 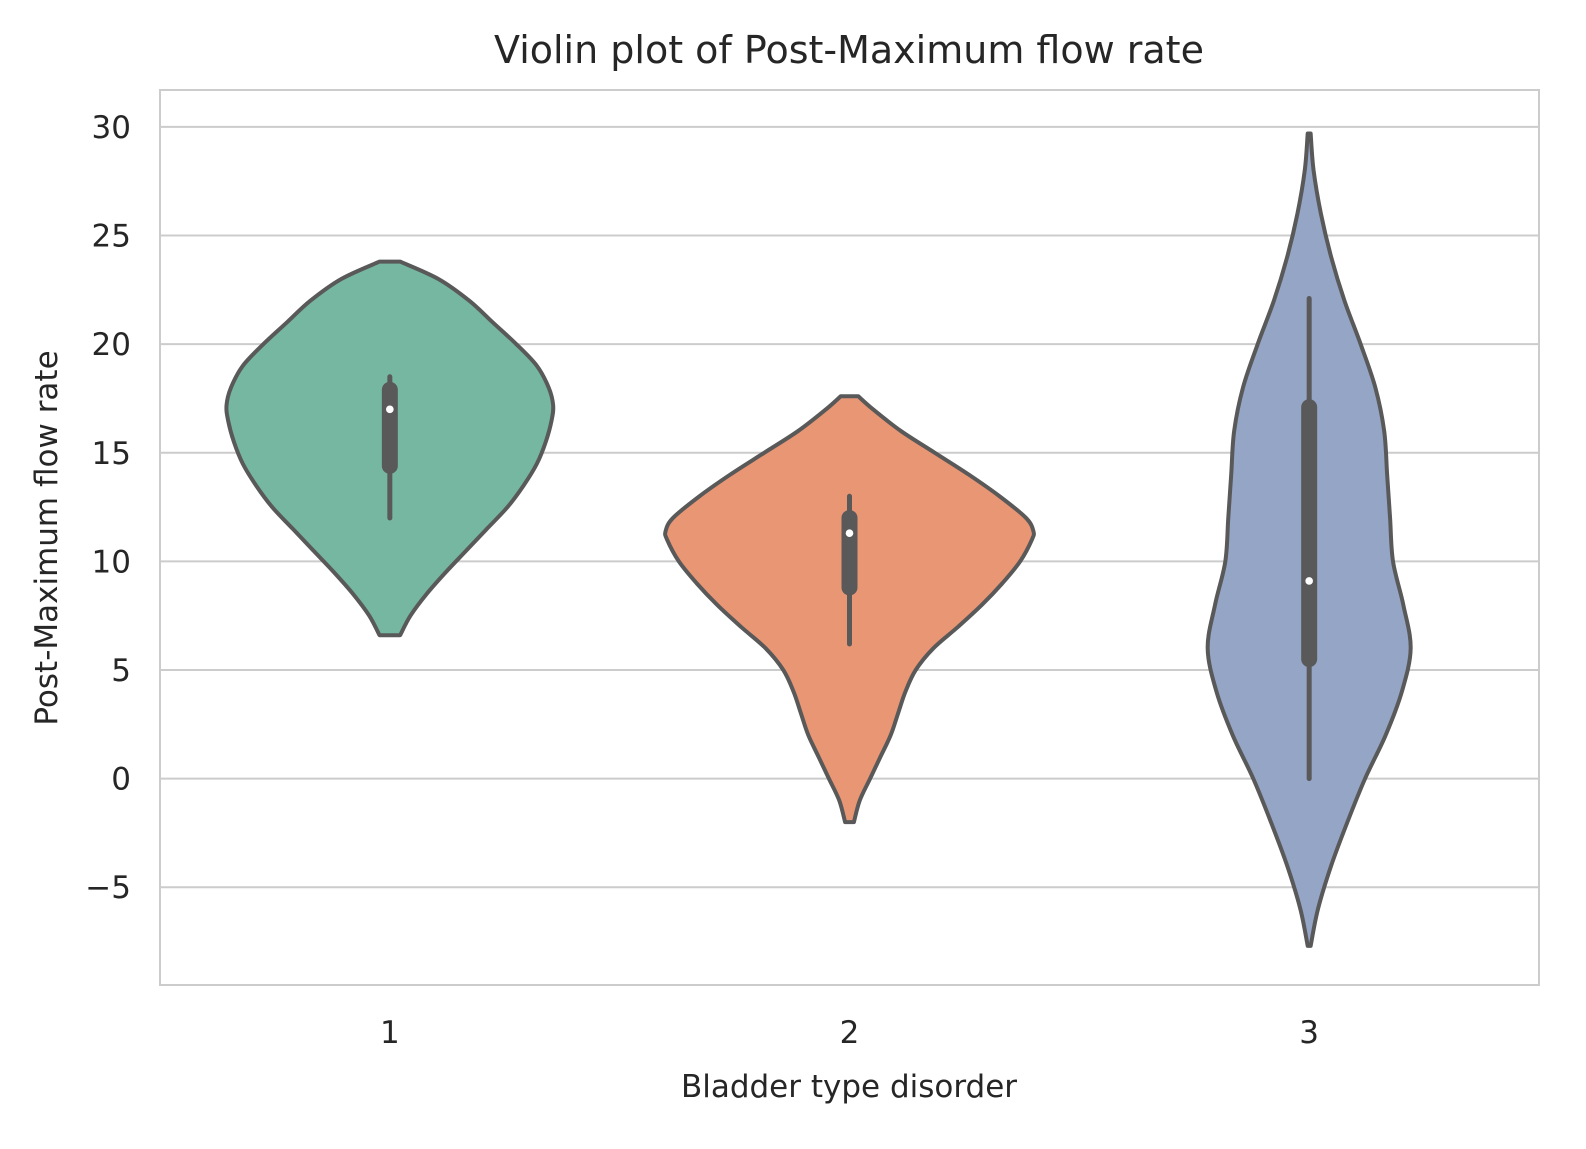 What do you see at coordinates (111, 128) in the screenshot?
I see `y-tick-label: 30` at bounding box center [111, 128].